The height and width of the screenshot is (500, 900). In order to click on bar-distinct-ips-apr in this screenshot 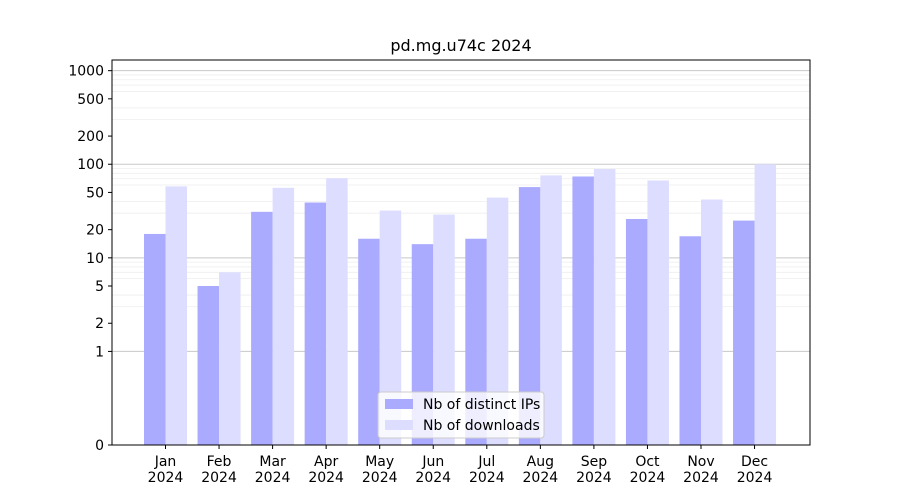, I will do `click(315, 323)`.